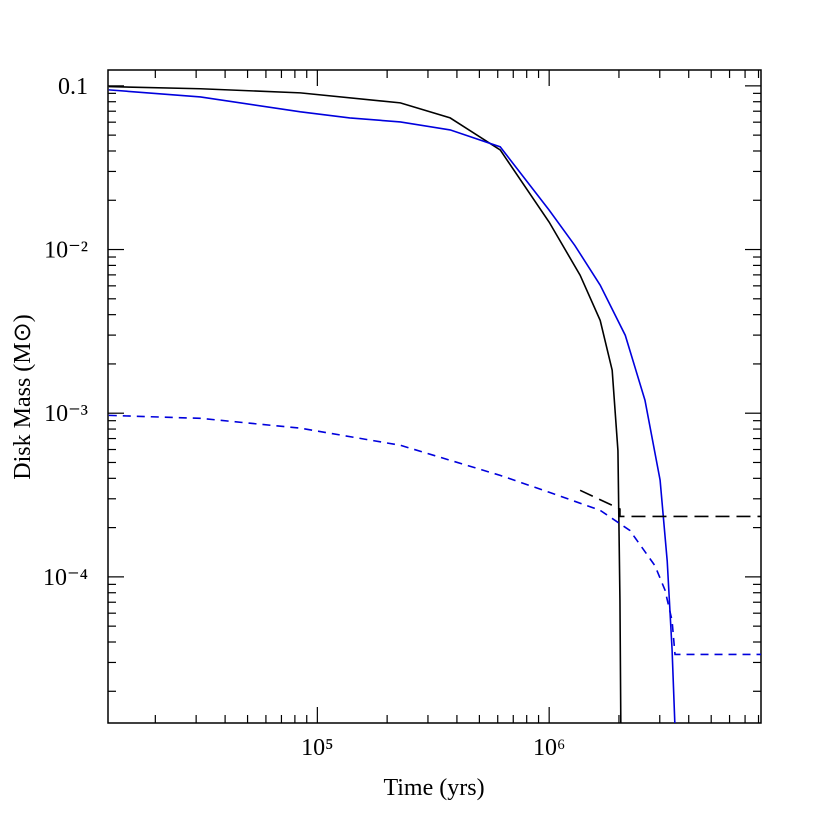 This screenshot has width=830, height=830. What do you see at coordinates (73, 87) in the screenshot?
I see `y-tick-label: 0.1` at bounding box center [73, 87].